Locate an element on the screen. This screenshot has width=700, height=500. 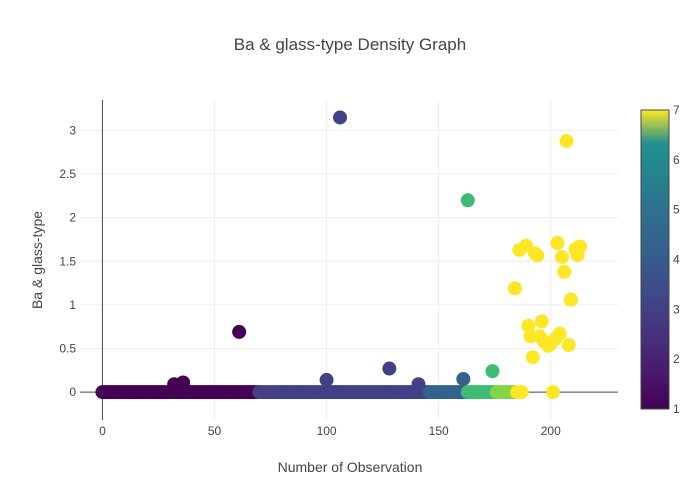
colorbar-tick-label: 6 is located at coordinates (676, 160).